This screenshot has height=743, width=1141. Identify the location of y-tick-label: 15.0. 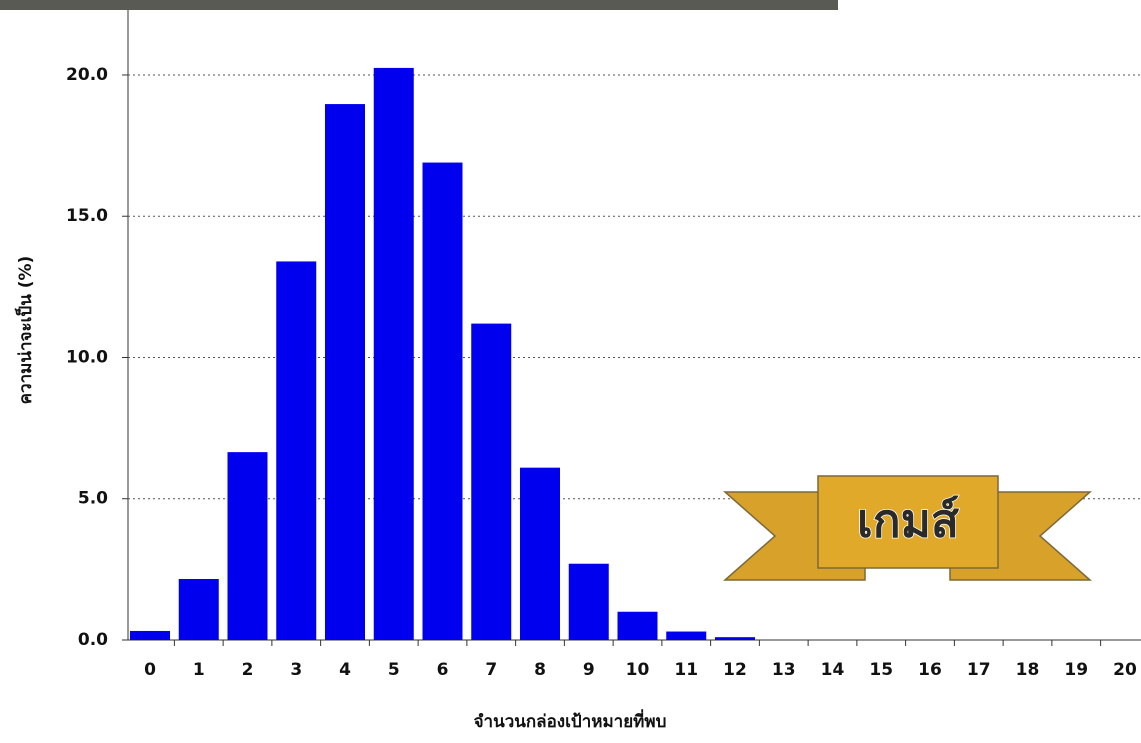
(87, 216).